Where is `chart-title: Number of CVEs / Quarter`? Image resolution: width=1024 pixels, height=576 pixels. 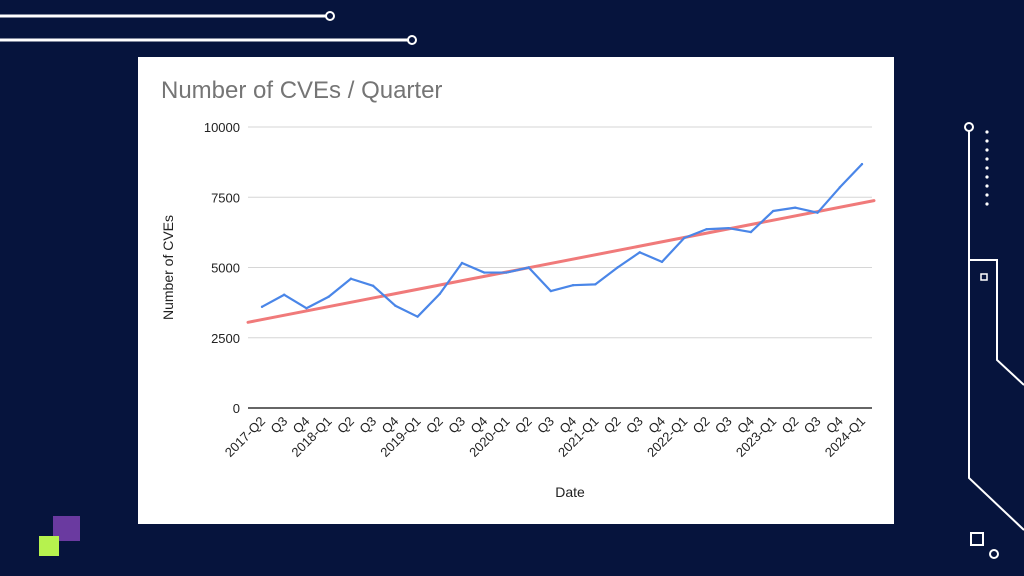
chart-title: Number of CVEs / Quarter is located at coordinates (302, 90).